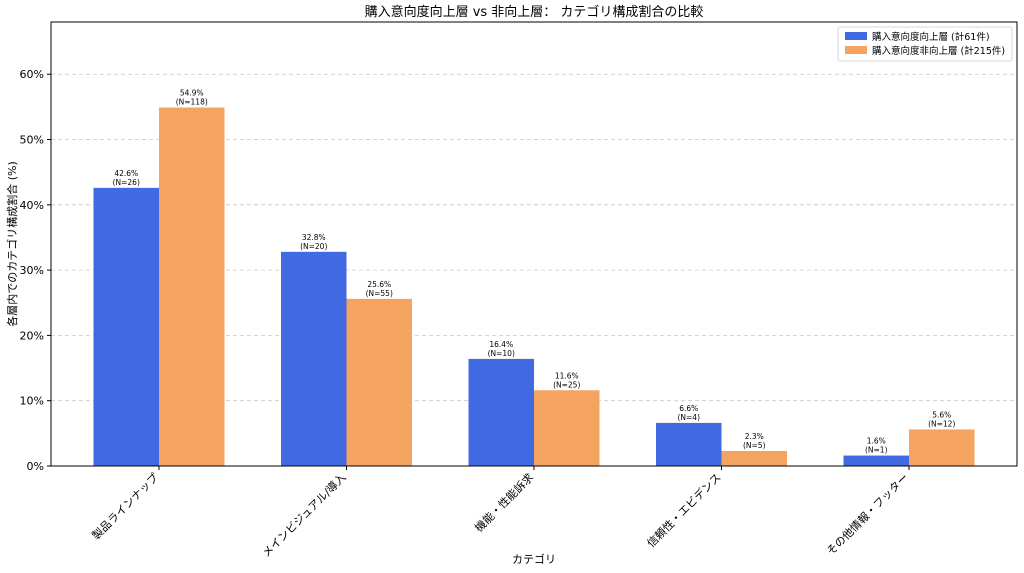 The height and width of the screenshot is (573, 1024). What do you see at coordinates (534, 559) in the screenshot?
I see `x-axis-title: カテゴリ` at bounding box center [534, 559].